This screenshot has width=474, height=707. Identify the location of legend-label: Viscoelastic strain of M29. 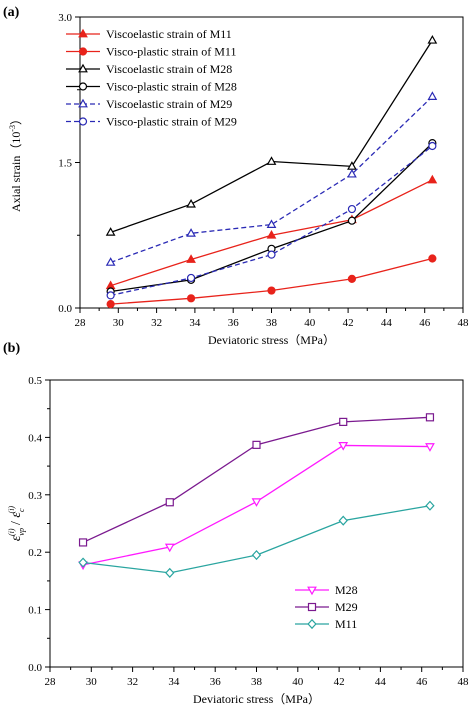
(169, 104).